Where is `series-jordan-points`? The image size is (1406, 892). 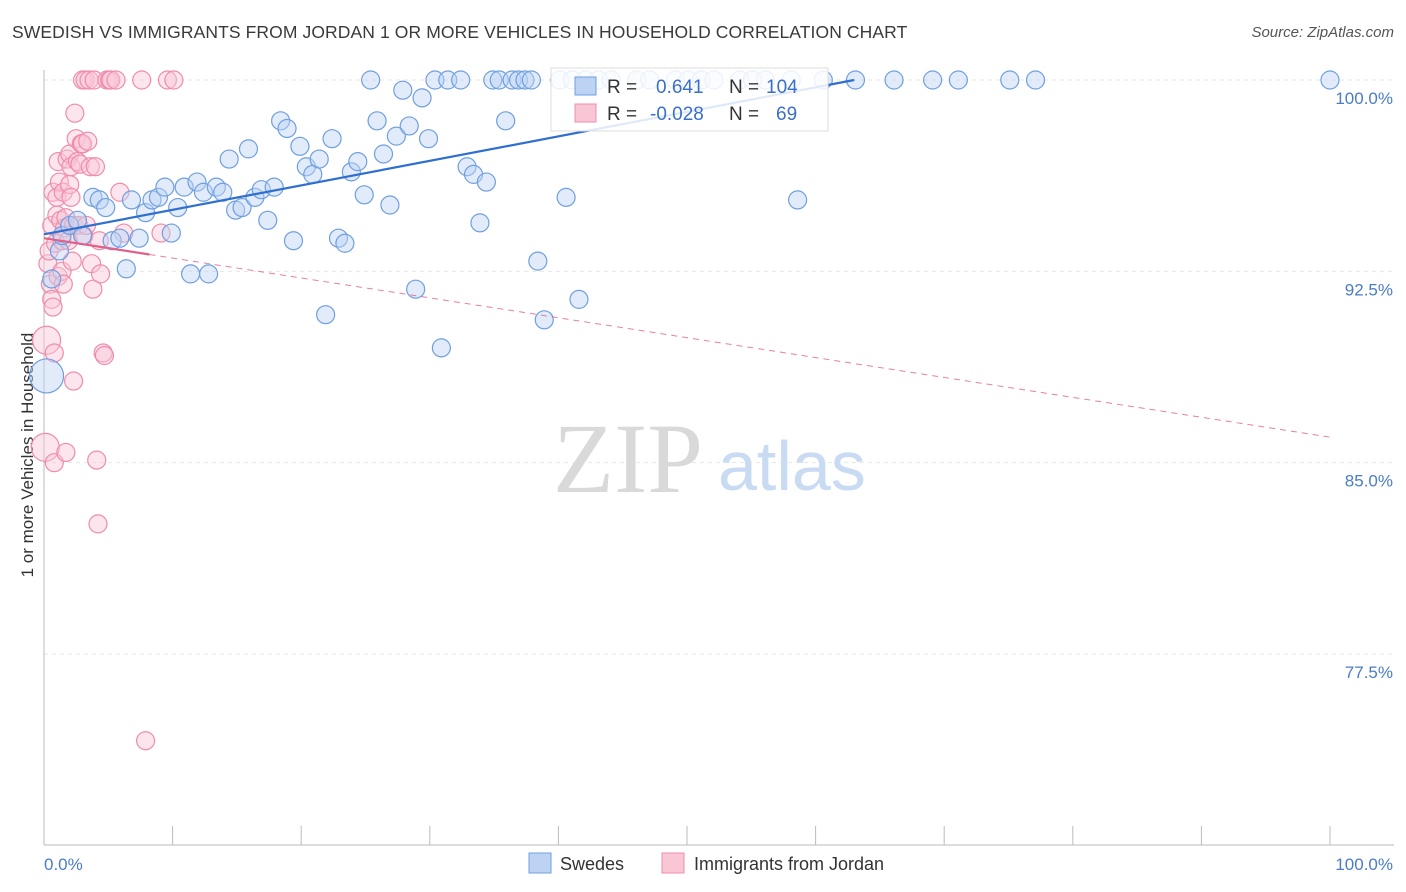
series-jordan-points is located at coordinates (107, 410).